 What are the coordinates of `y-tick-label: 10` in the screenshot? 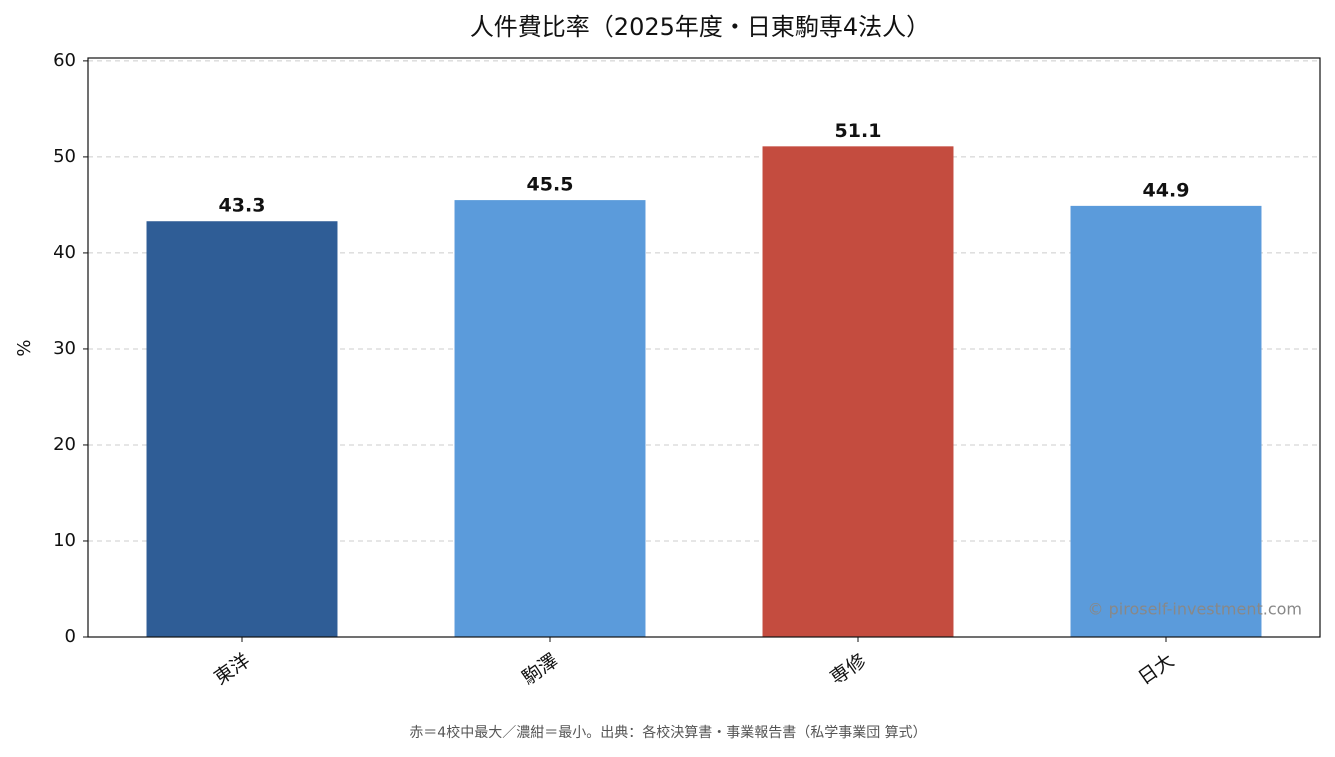 It's located at (64, 540).